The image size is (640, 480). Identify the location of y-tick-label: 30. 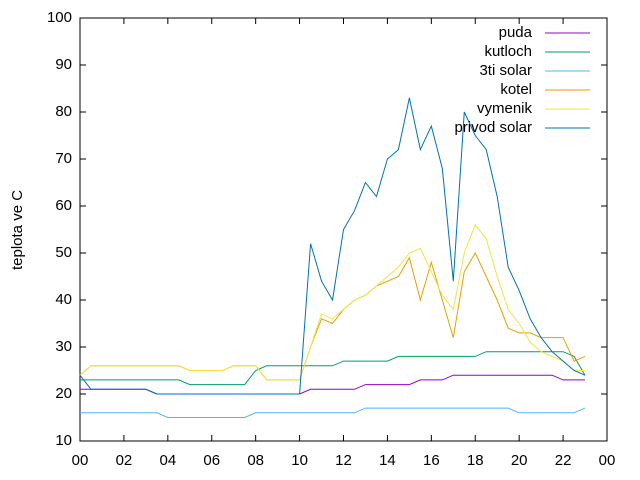
(63, 346).